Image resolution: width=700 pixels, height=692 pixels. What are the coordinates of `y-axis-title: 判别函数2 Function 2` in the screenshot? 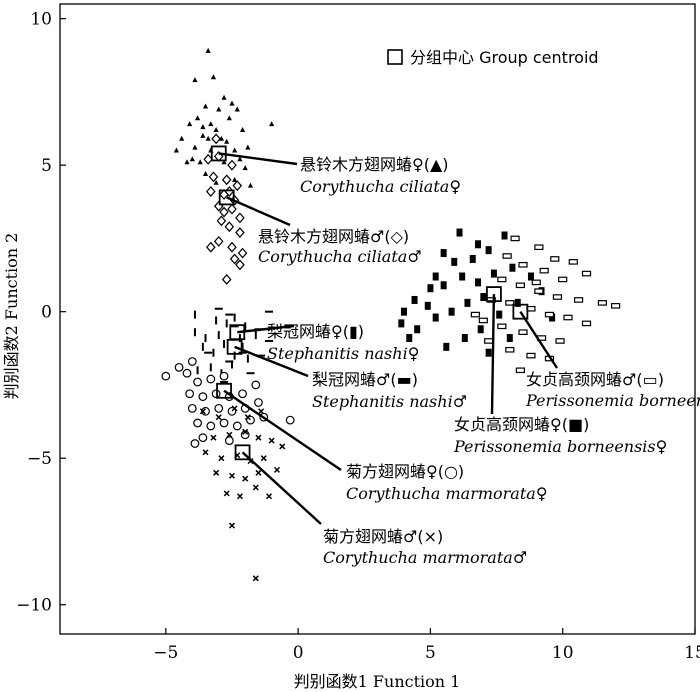 It's located at (11, 316).